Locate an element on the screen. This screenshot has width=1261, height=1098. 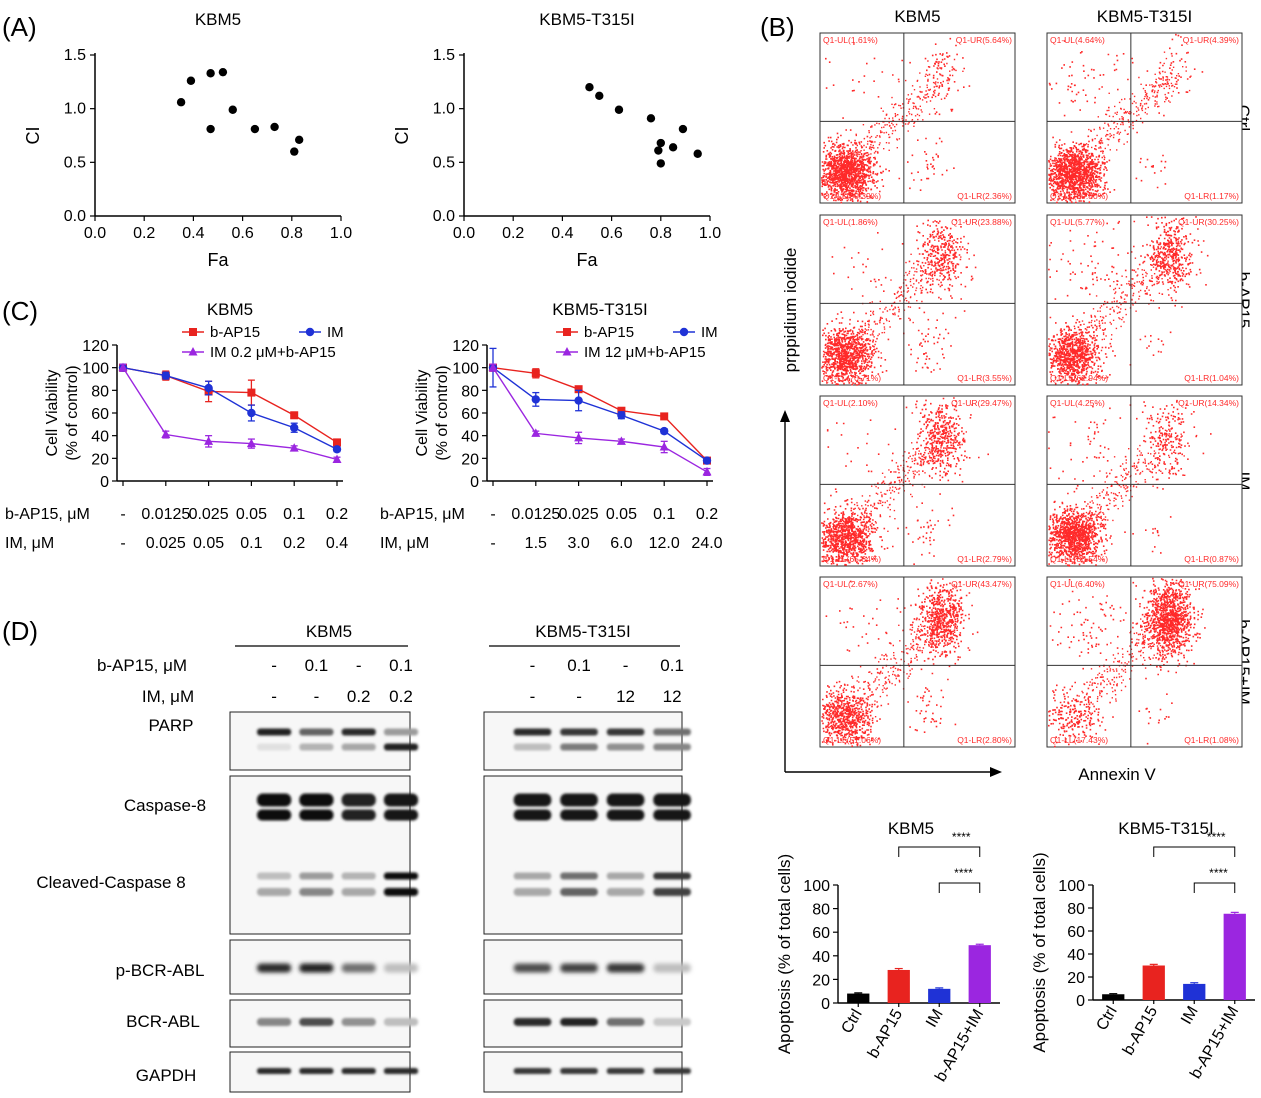
category-label: IM is located at coordinates (1190, 1016).